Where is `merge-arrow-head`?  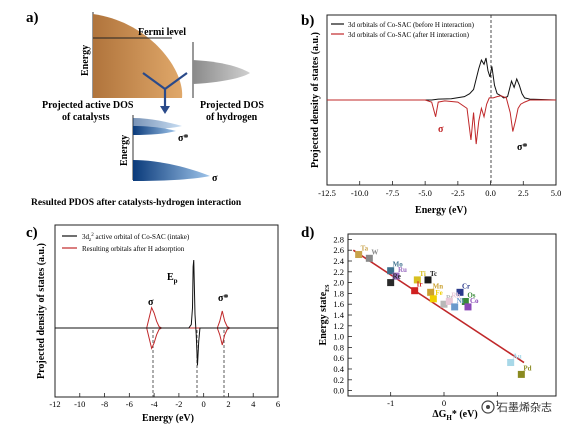
merge-arrow-head is located at coordinates (165, 110).